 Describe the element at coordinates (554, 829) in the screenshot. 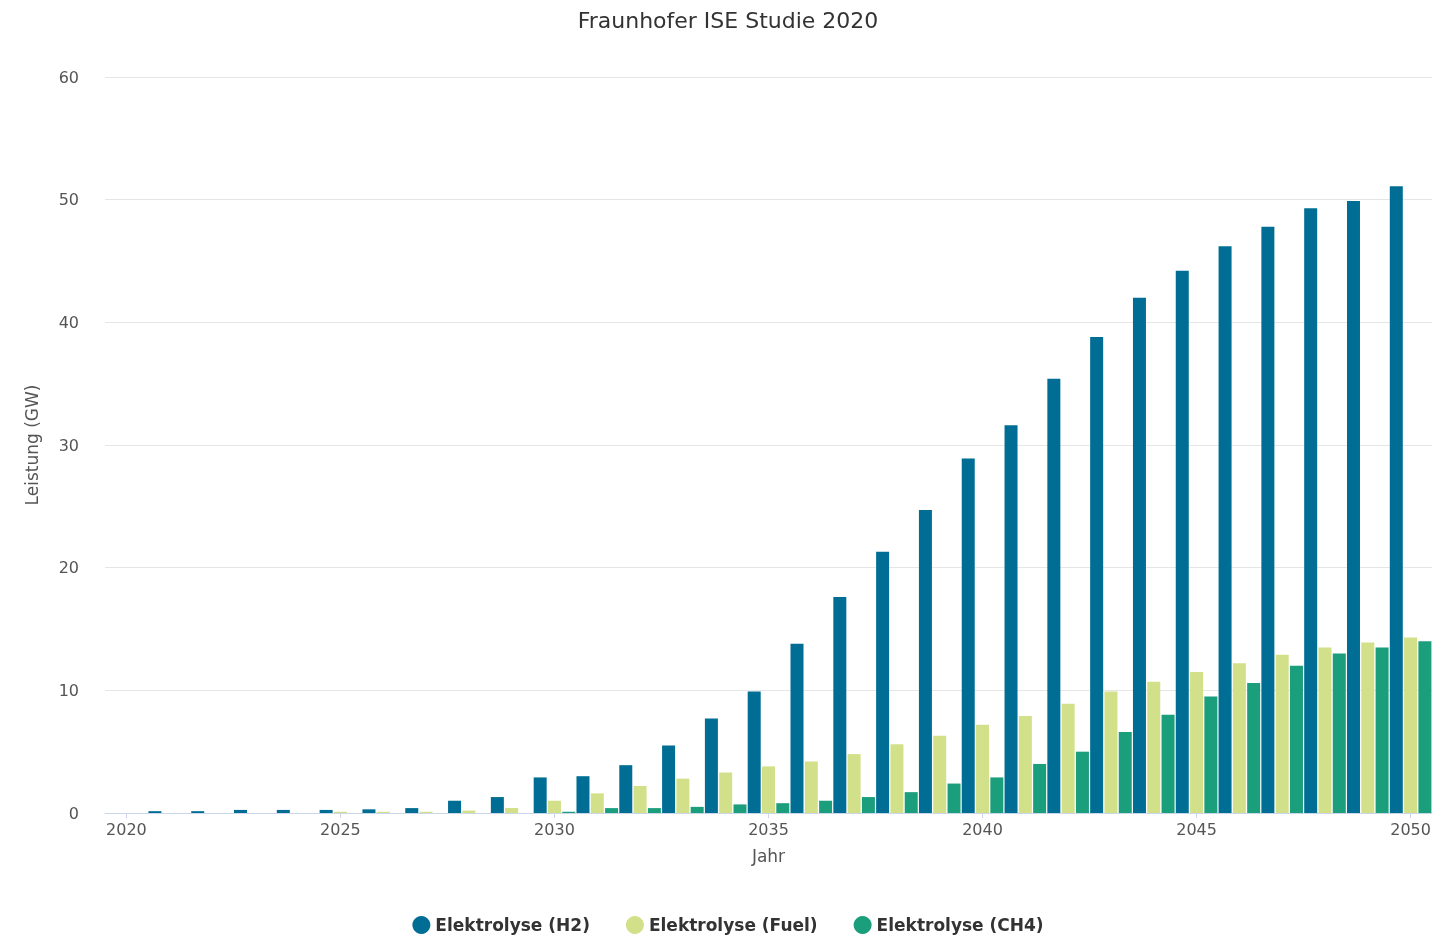

I see `x-tick-label: 2030` at that location.